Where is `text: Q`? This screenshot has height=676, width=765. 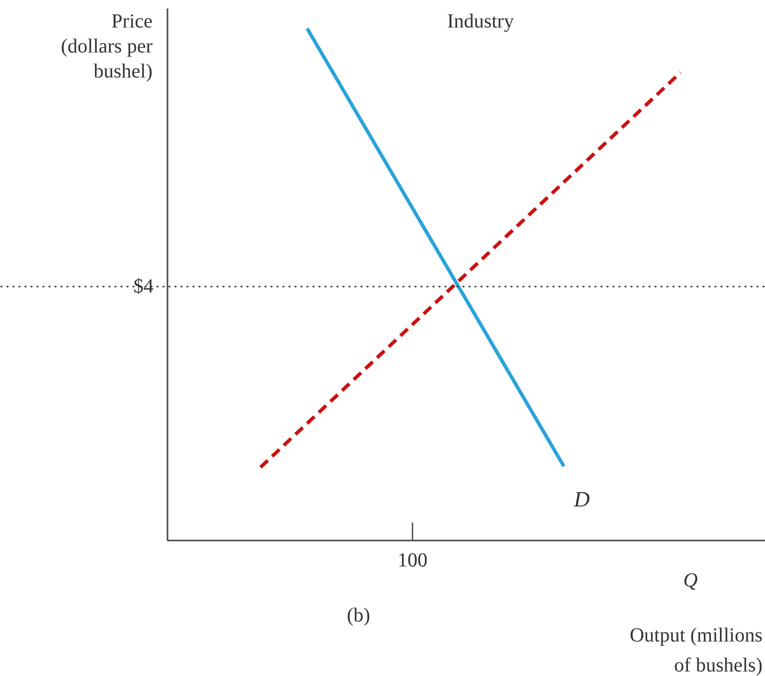
text: Q is located at coordinates (690, 581).